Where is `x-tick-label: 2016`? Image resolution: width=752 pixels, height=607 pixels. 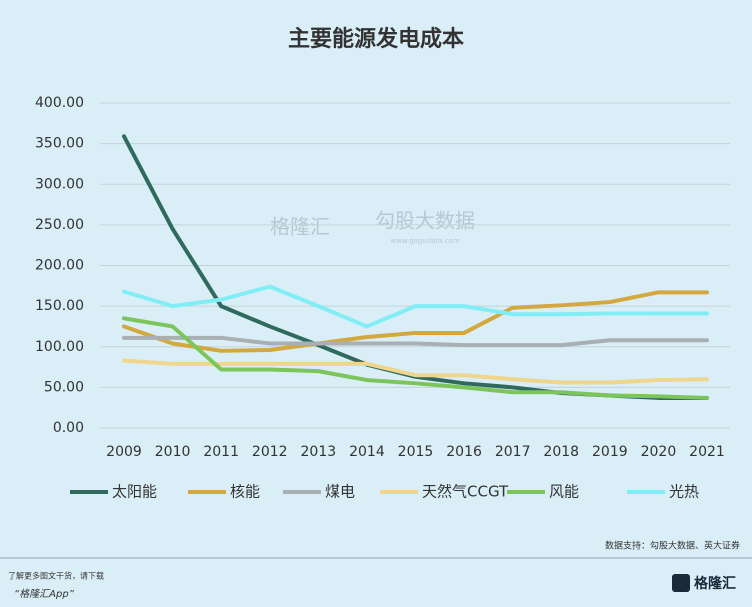 x-tick-label: 2016 is located at coordinates (464, 452).